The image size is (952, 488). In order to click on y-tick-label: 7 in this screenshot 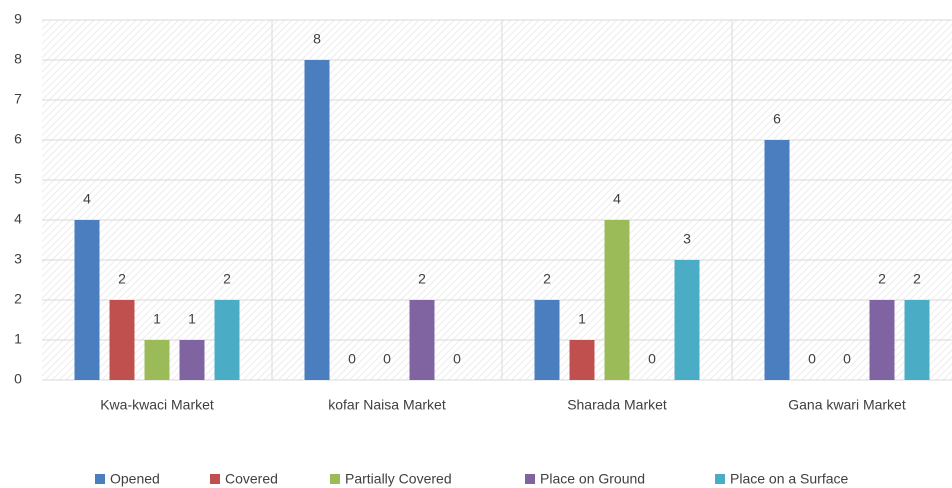, I will do `click(18, 99)`.